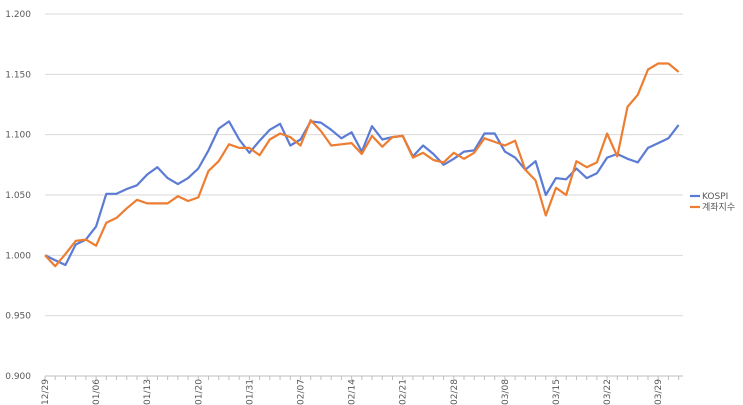  Describe the element at coordinates (659, 392) in the screenshot. I see `x-tick-label: 23/03/29` at that location.